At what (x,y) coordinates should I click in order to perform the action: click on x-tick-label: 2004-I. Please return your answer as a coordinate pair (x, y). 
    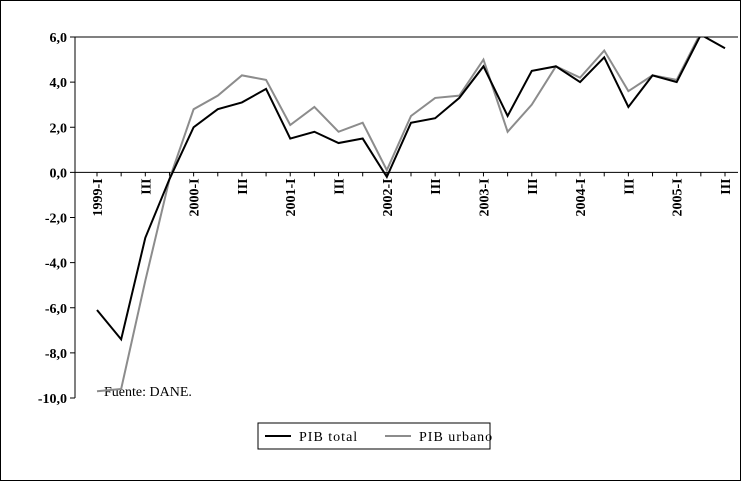
    Looking at the image, I should click on (581, 197).